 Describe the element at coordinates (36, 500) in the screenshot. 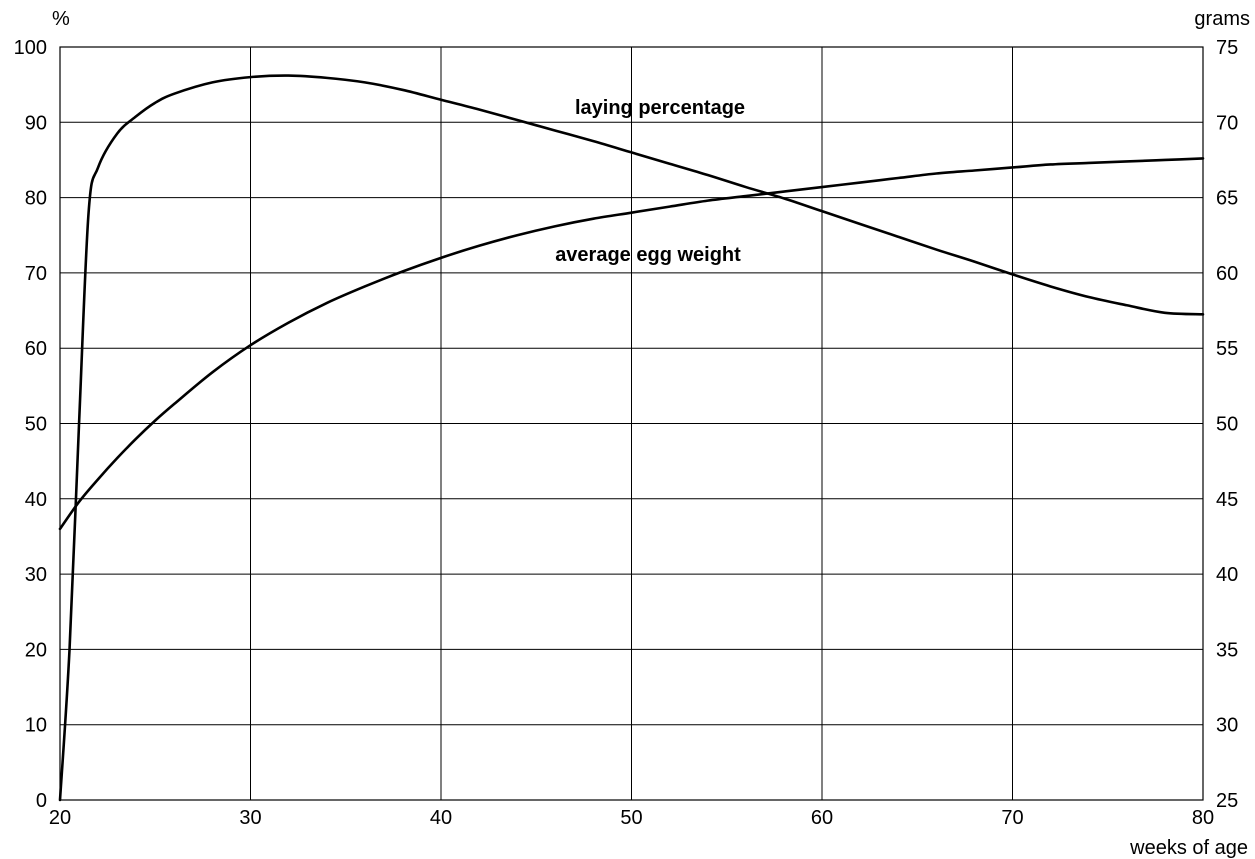

I see `y-left-tick-label: 40` at that location.